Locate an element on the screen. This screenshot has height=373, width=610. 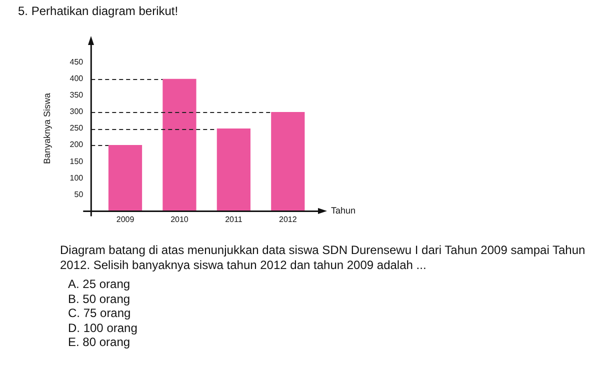
x-tick-label: 2011 is located at coordinates (234, 219).